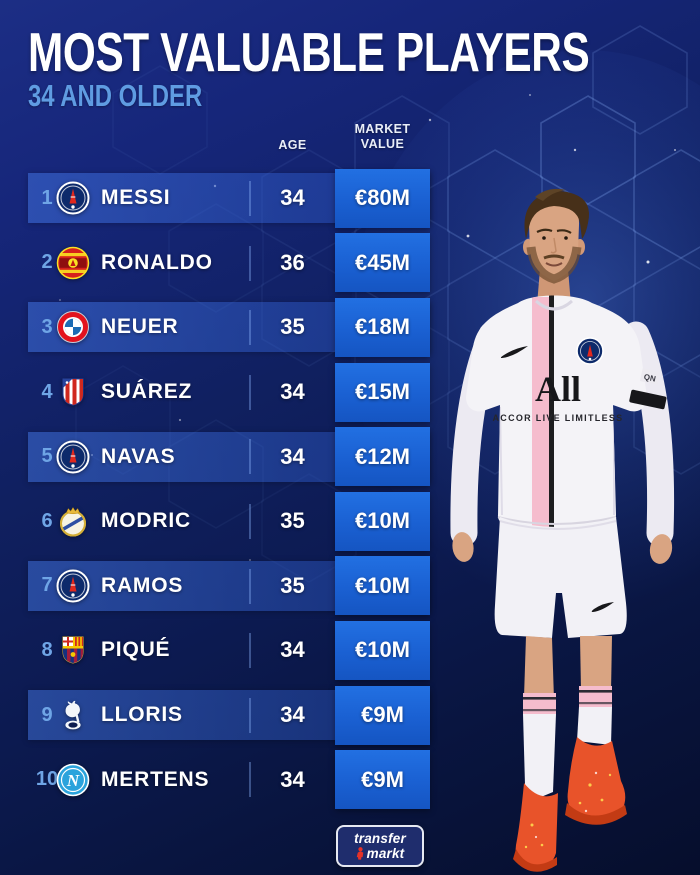 The width and height of the screenshot is (700, 875). Describe the element at coordinates (47, 262) in the screenshot. I see `rank-label: 2` at that location.